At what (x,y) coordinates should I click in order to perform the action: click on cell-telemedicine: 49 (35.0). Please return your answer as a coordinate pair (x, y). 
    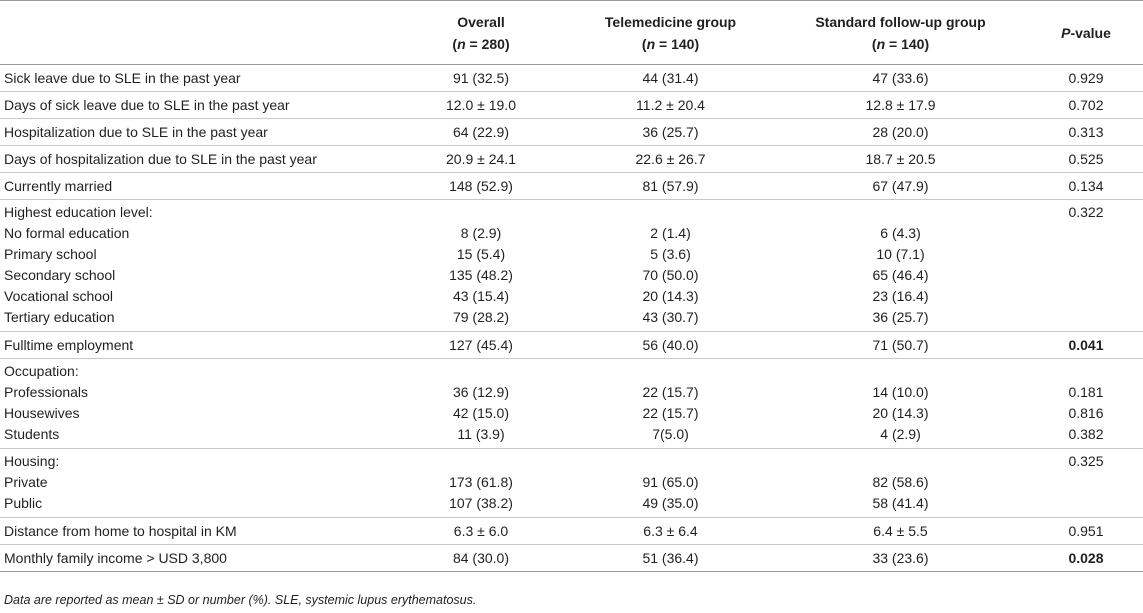
    Looking at the image, I should click on (670, 503).